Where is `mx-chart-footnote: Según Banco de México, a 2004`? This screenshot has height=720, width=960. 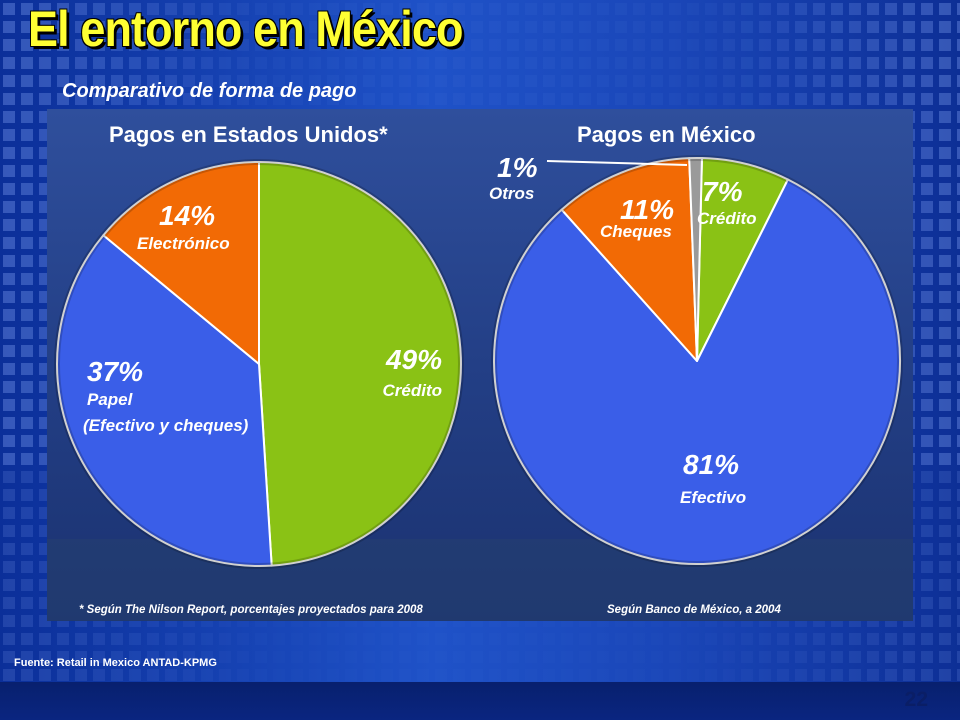 mx-chart-footnote: Según Banco de México, a 2004 is located at coordinates (694, 610).